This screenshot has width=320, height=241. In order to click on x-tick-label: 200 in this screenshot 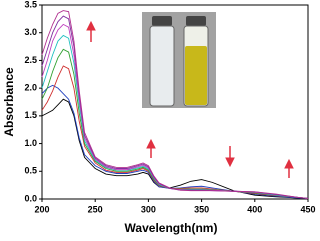, I will do `click(41, 209)`.